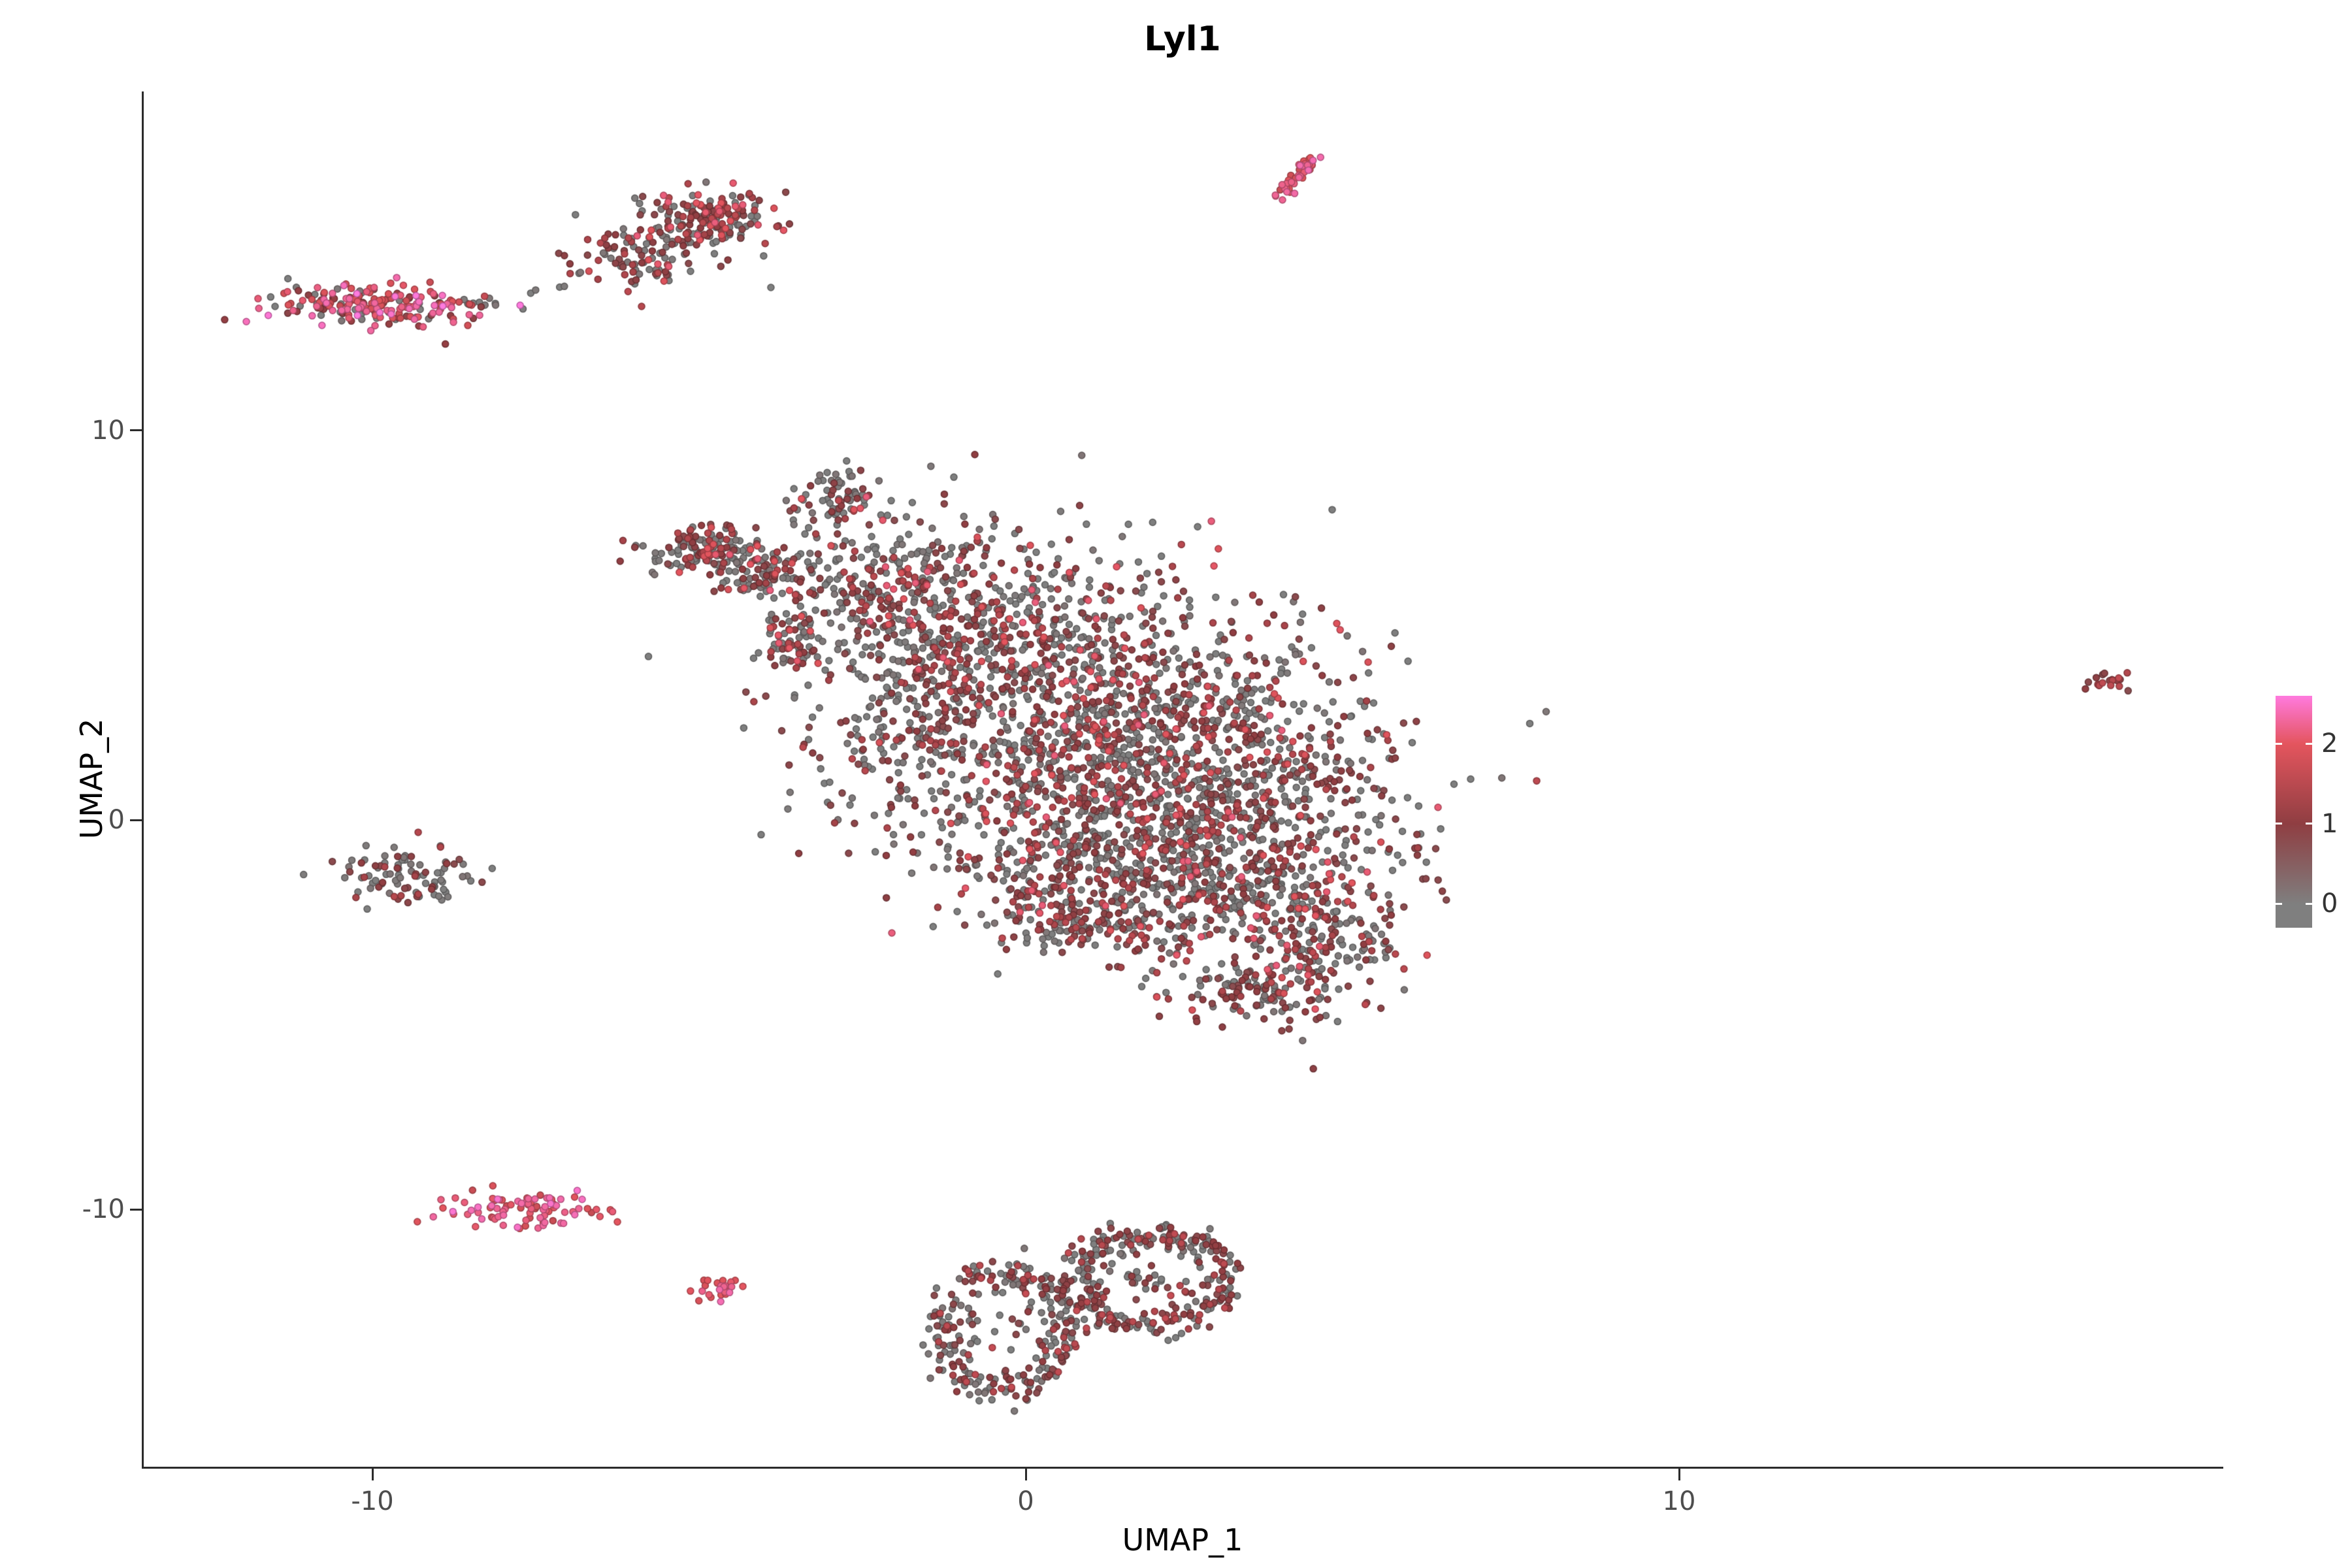 The height and width of the screenshot is (1568, 2352). What do you see at coordinates (116, 820) in the screenshot?
I see `y-tick-label: 0` at bounding box center [116, 820].